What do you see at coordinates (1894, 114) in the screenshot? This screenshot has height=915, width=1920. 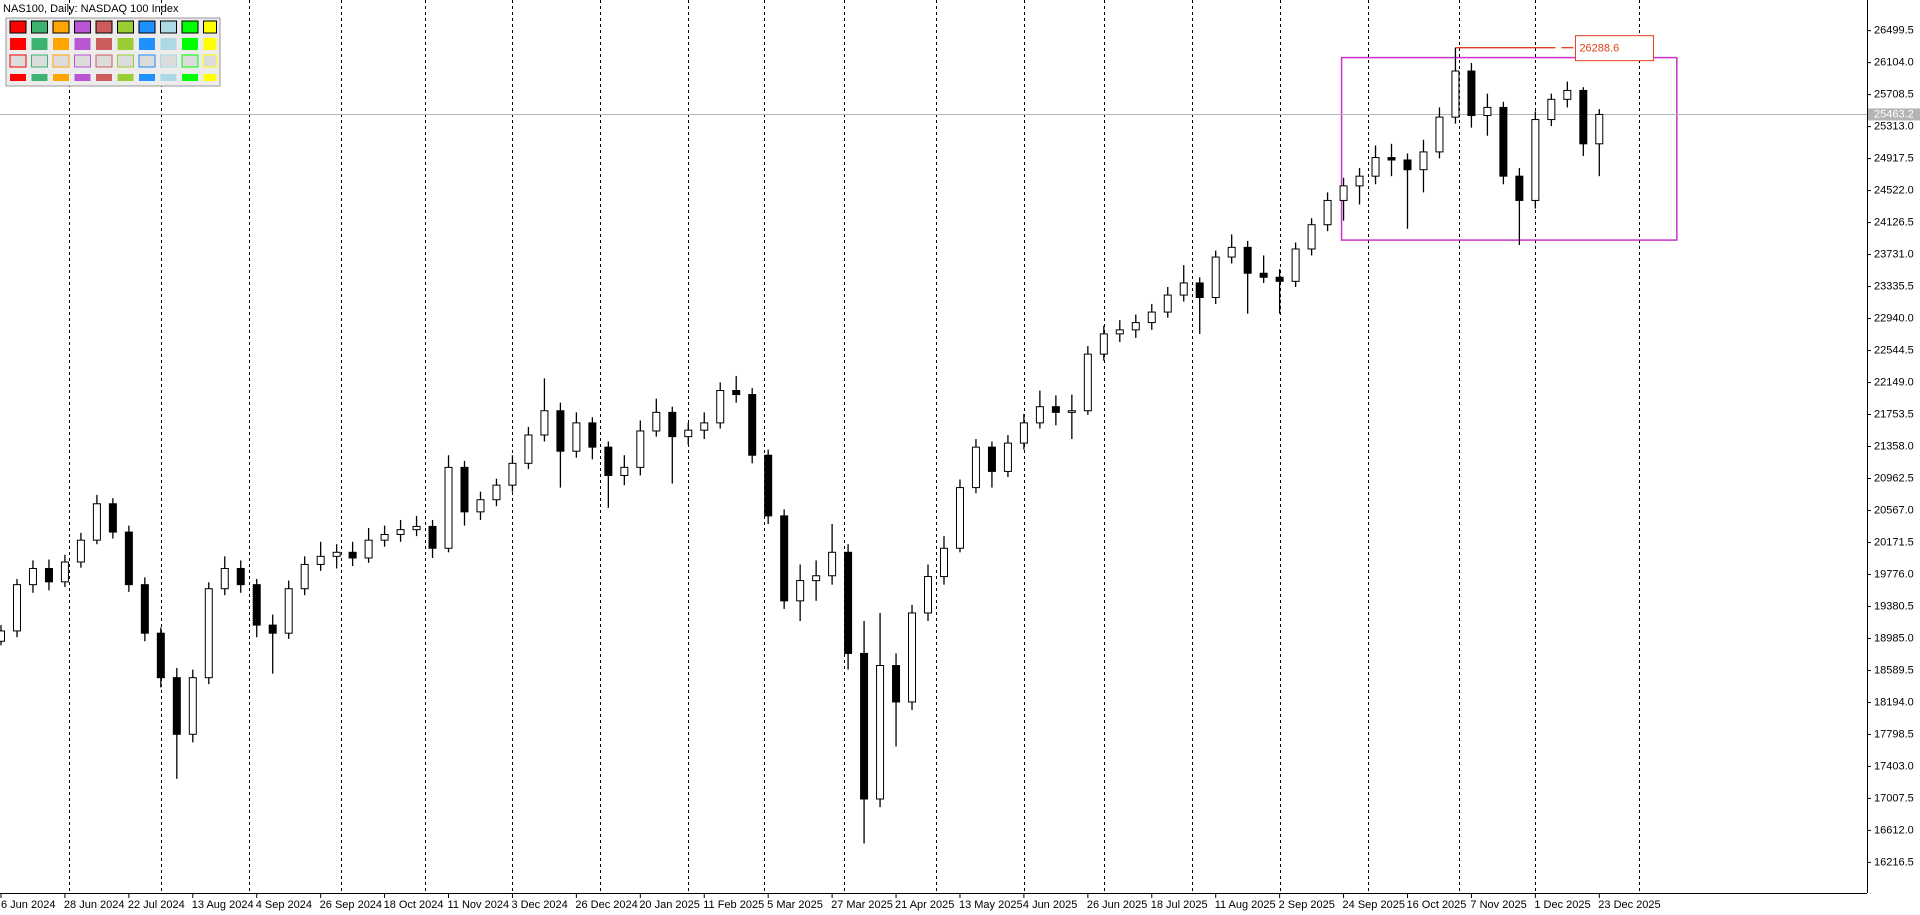 I see `current-price-label: 25463.2` at bounding box center [1894, 114].